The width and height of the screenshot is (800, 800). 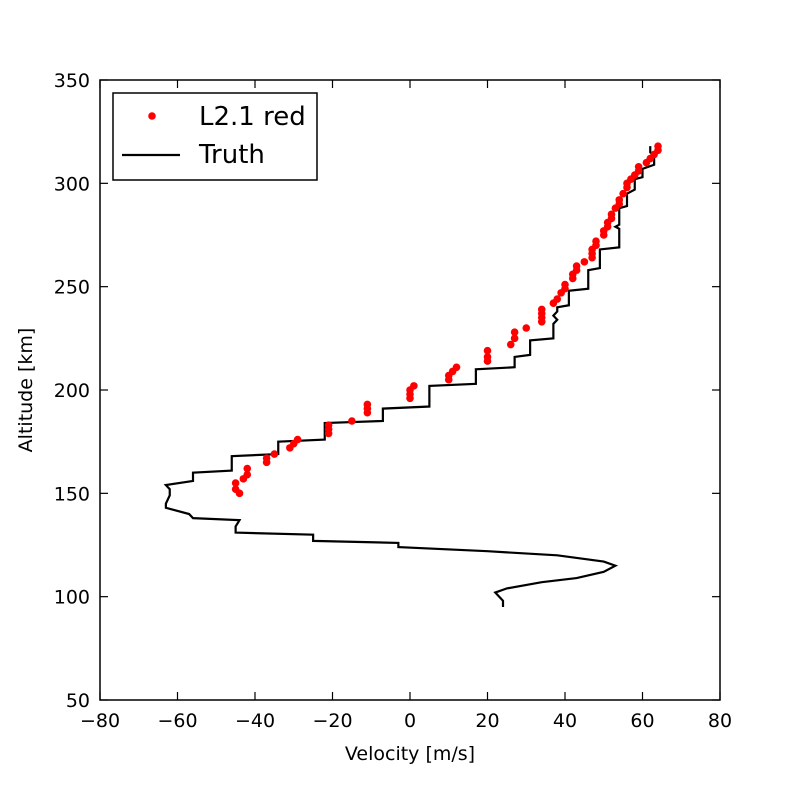 I want to click on legend-marker-l21-red, so click(x=152, y=116).